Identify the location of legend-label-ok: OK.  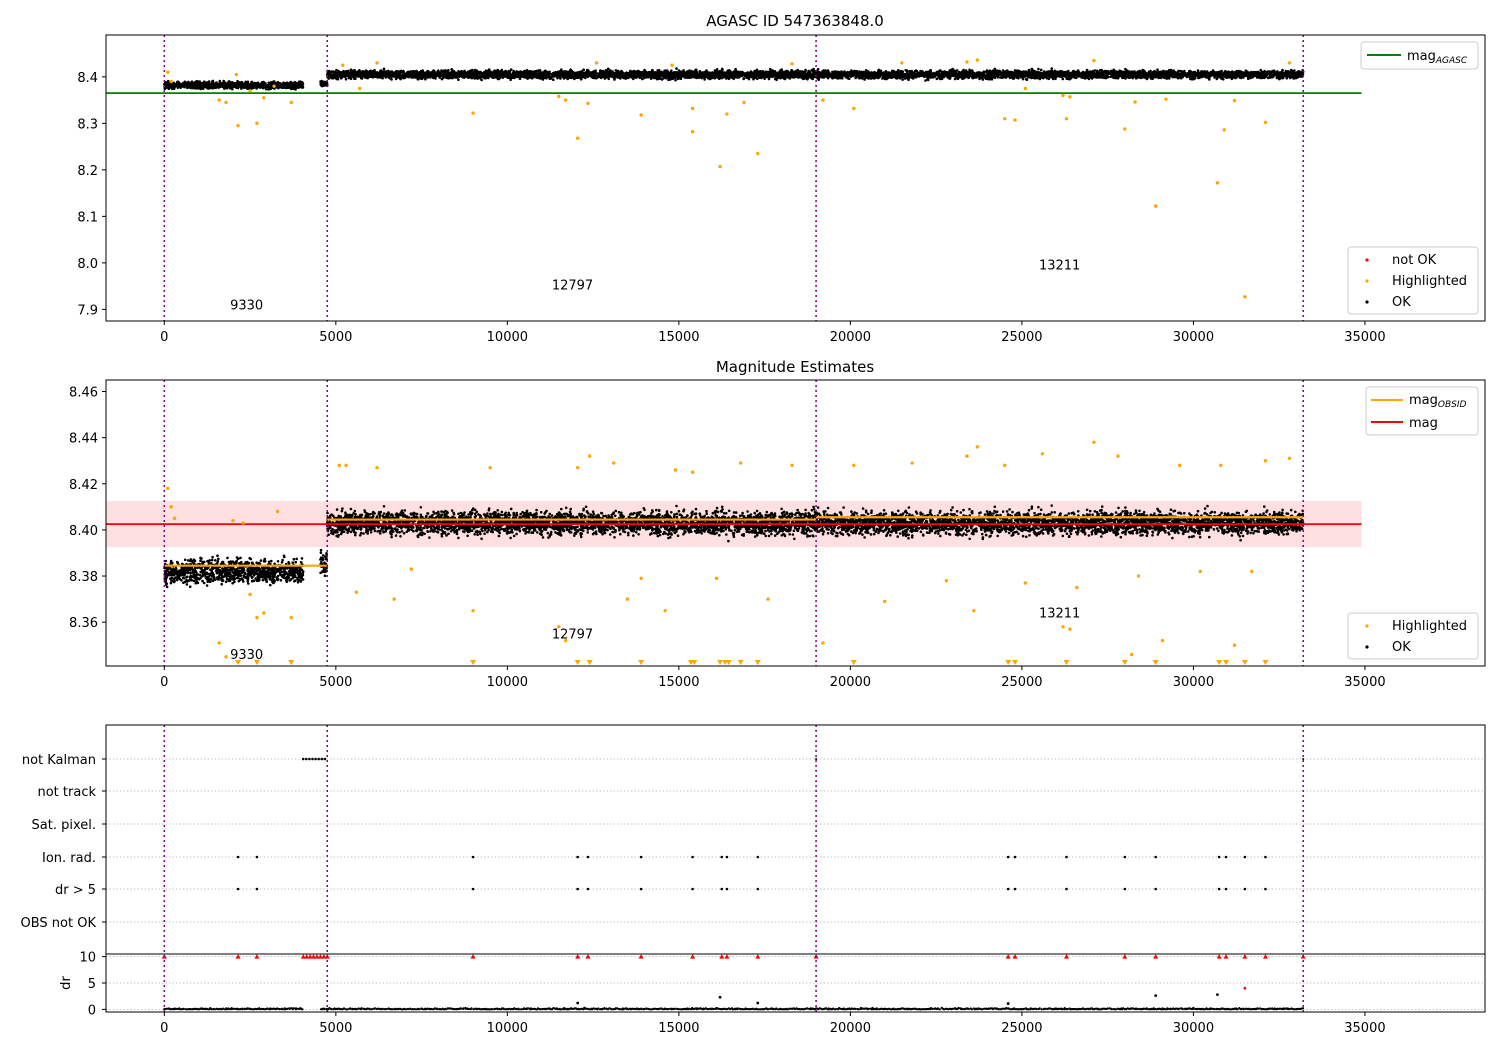
(1401, 302).